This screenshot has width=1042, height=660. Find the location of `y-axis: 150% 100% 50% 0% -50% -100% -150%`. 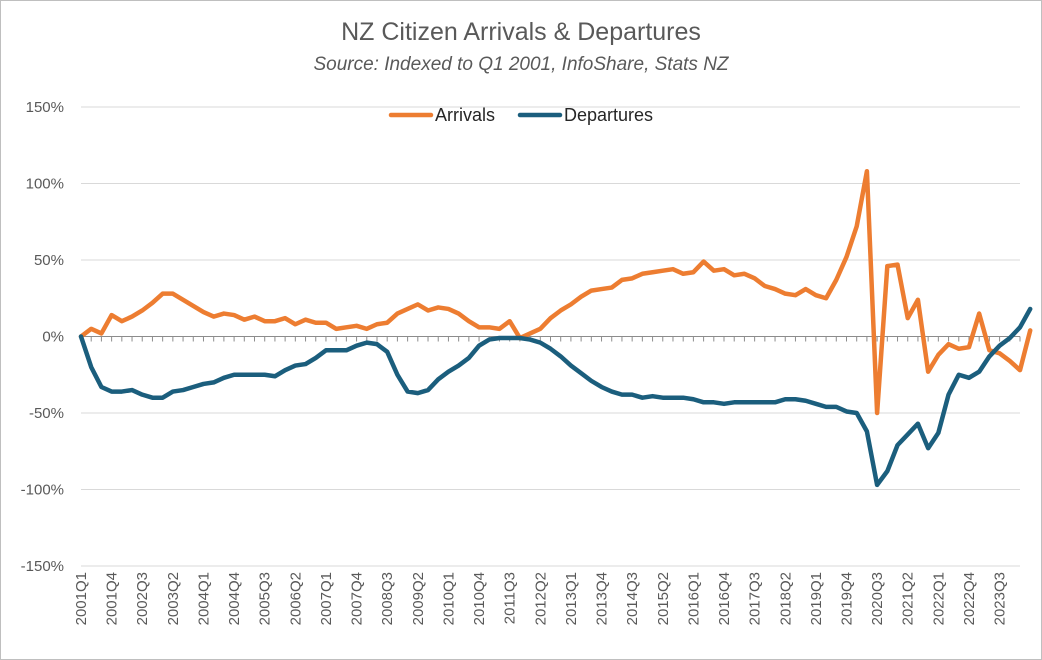

y-axis: 150% 100% 50% 0% -50% -100% -150% is located at coordinates (42, 337).